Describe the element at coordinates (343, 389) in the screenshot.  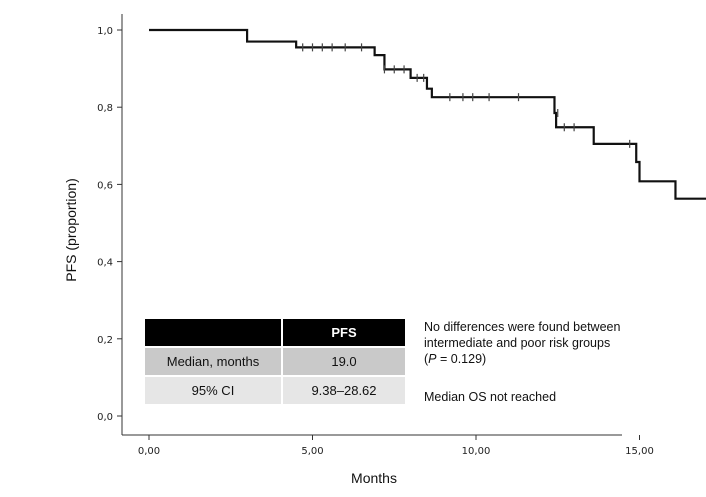
I see `table-cell: 9.38–28.62` at that location.